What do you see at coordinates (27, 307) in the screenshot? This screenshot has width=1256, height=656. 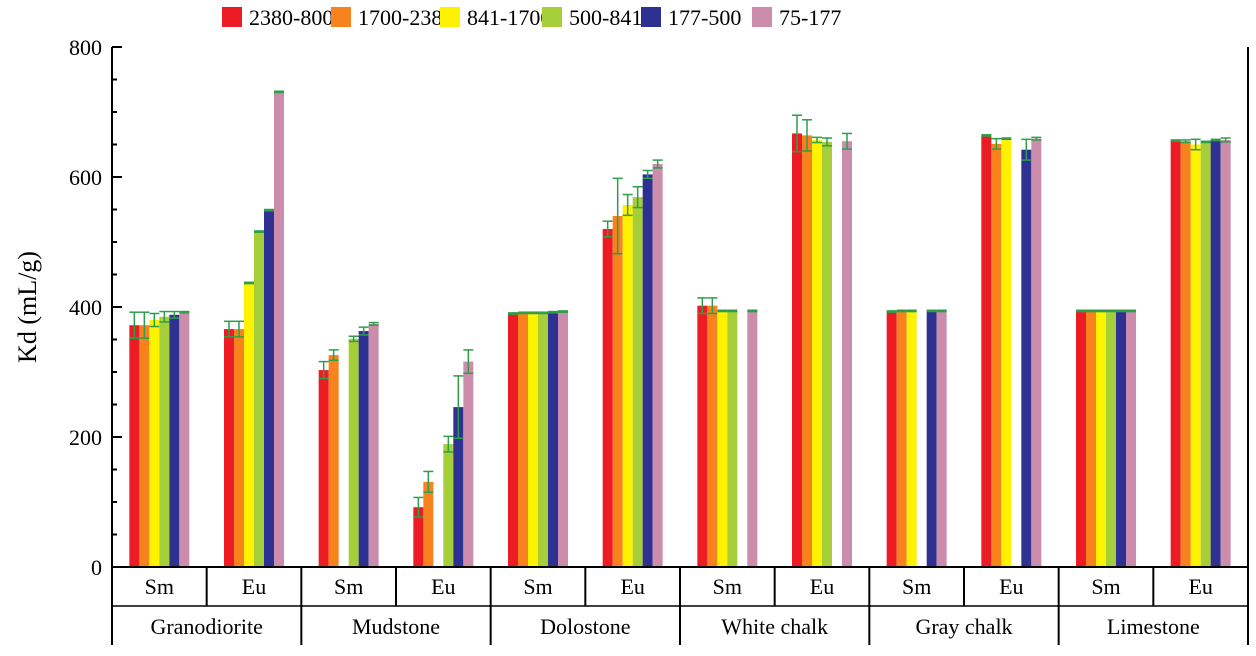 I see `y-axis-label: Kd (mL/g)` at bounding box center [27, 307].